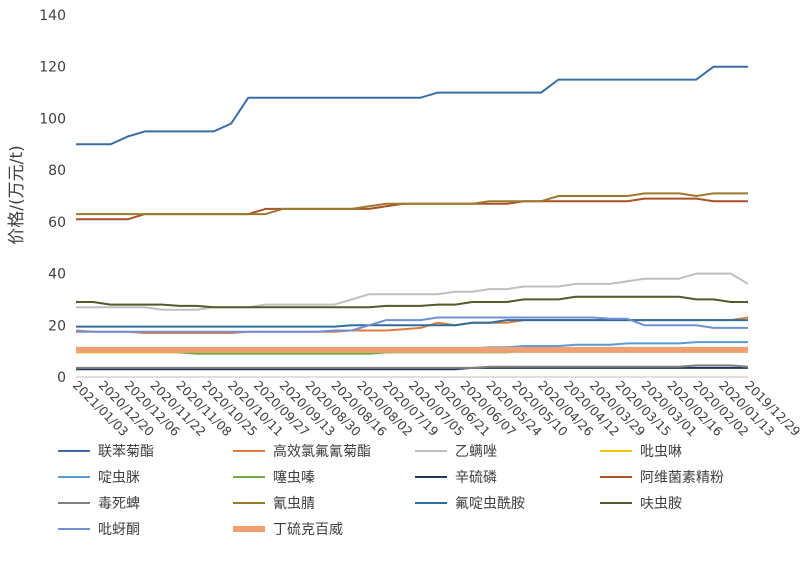 This screenshot has width=803, height=567. Describe the element at coordinates (119, 478) in the screenshot. I see `legend-label: 啶虫脒` at that location.